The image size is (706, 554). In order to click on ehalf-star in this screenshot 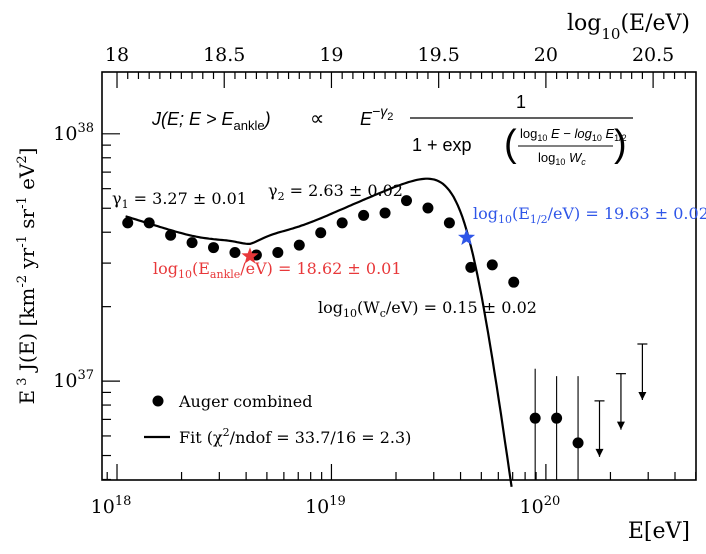, I will do `click(467, 236)`.